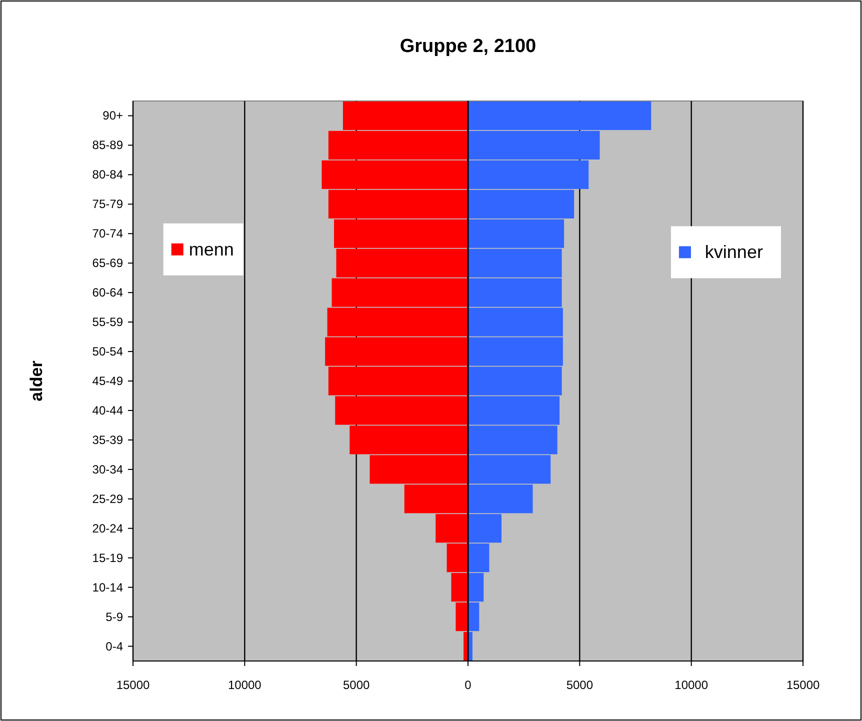 Image resolution: width=862 pixels, height=721 pixels. Describe the element at coordinates (108, 145) in the screenshot. I see `y-tick-label: 85-89` at that location.